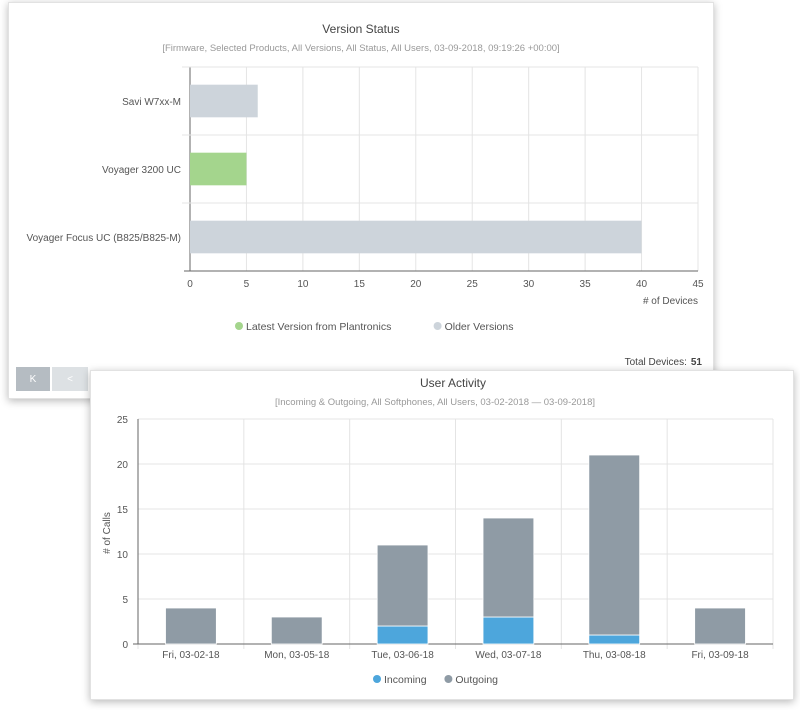  Describe the element at coordinates (360, 284) in the screenshot. I see `x-tick-label: 15` at that location.